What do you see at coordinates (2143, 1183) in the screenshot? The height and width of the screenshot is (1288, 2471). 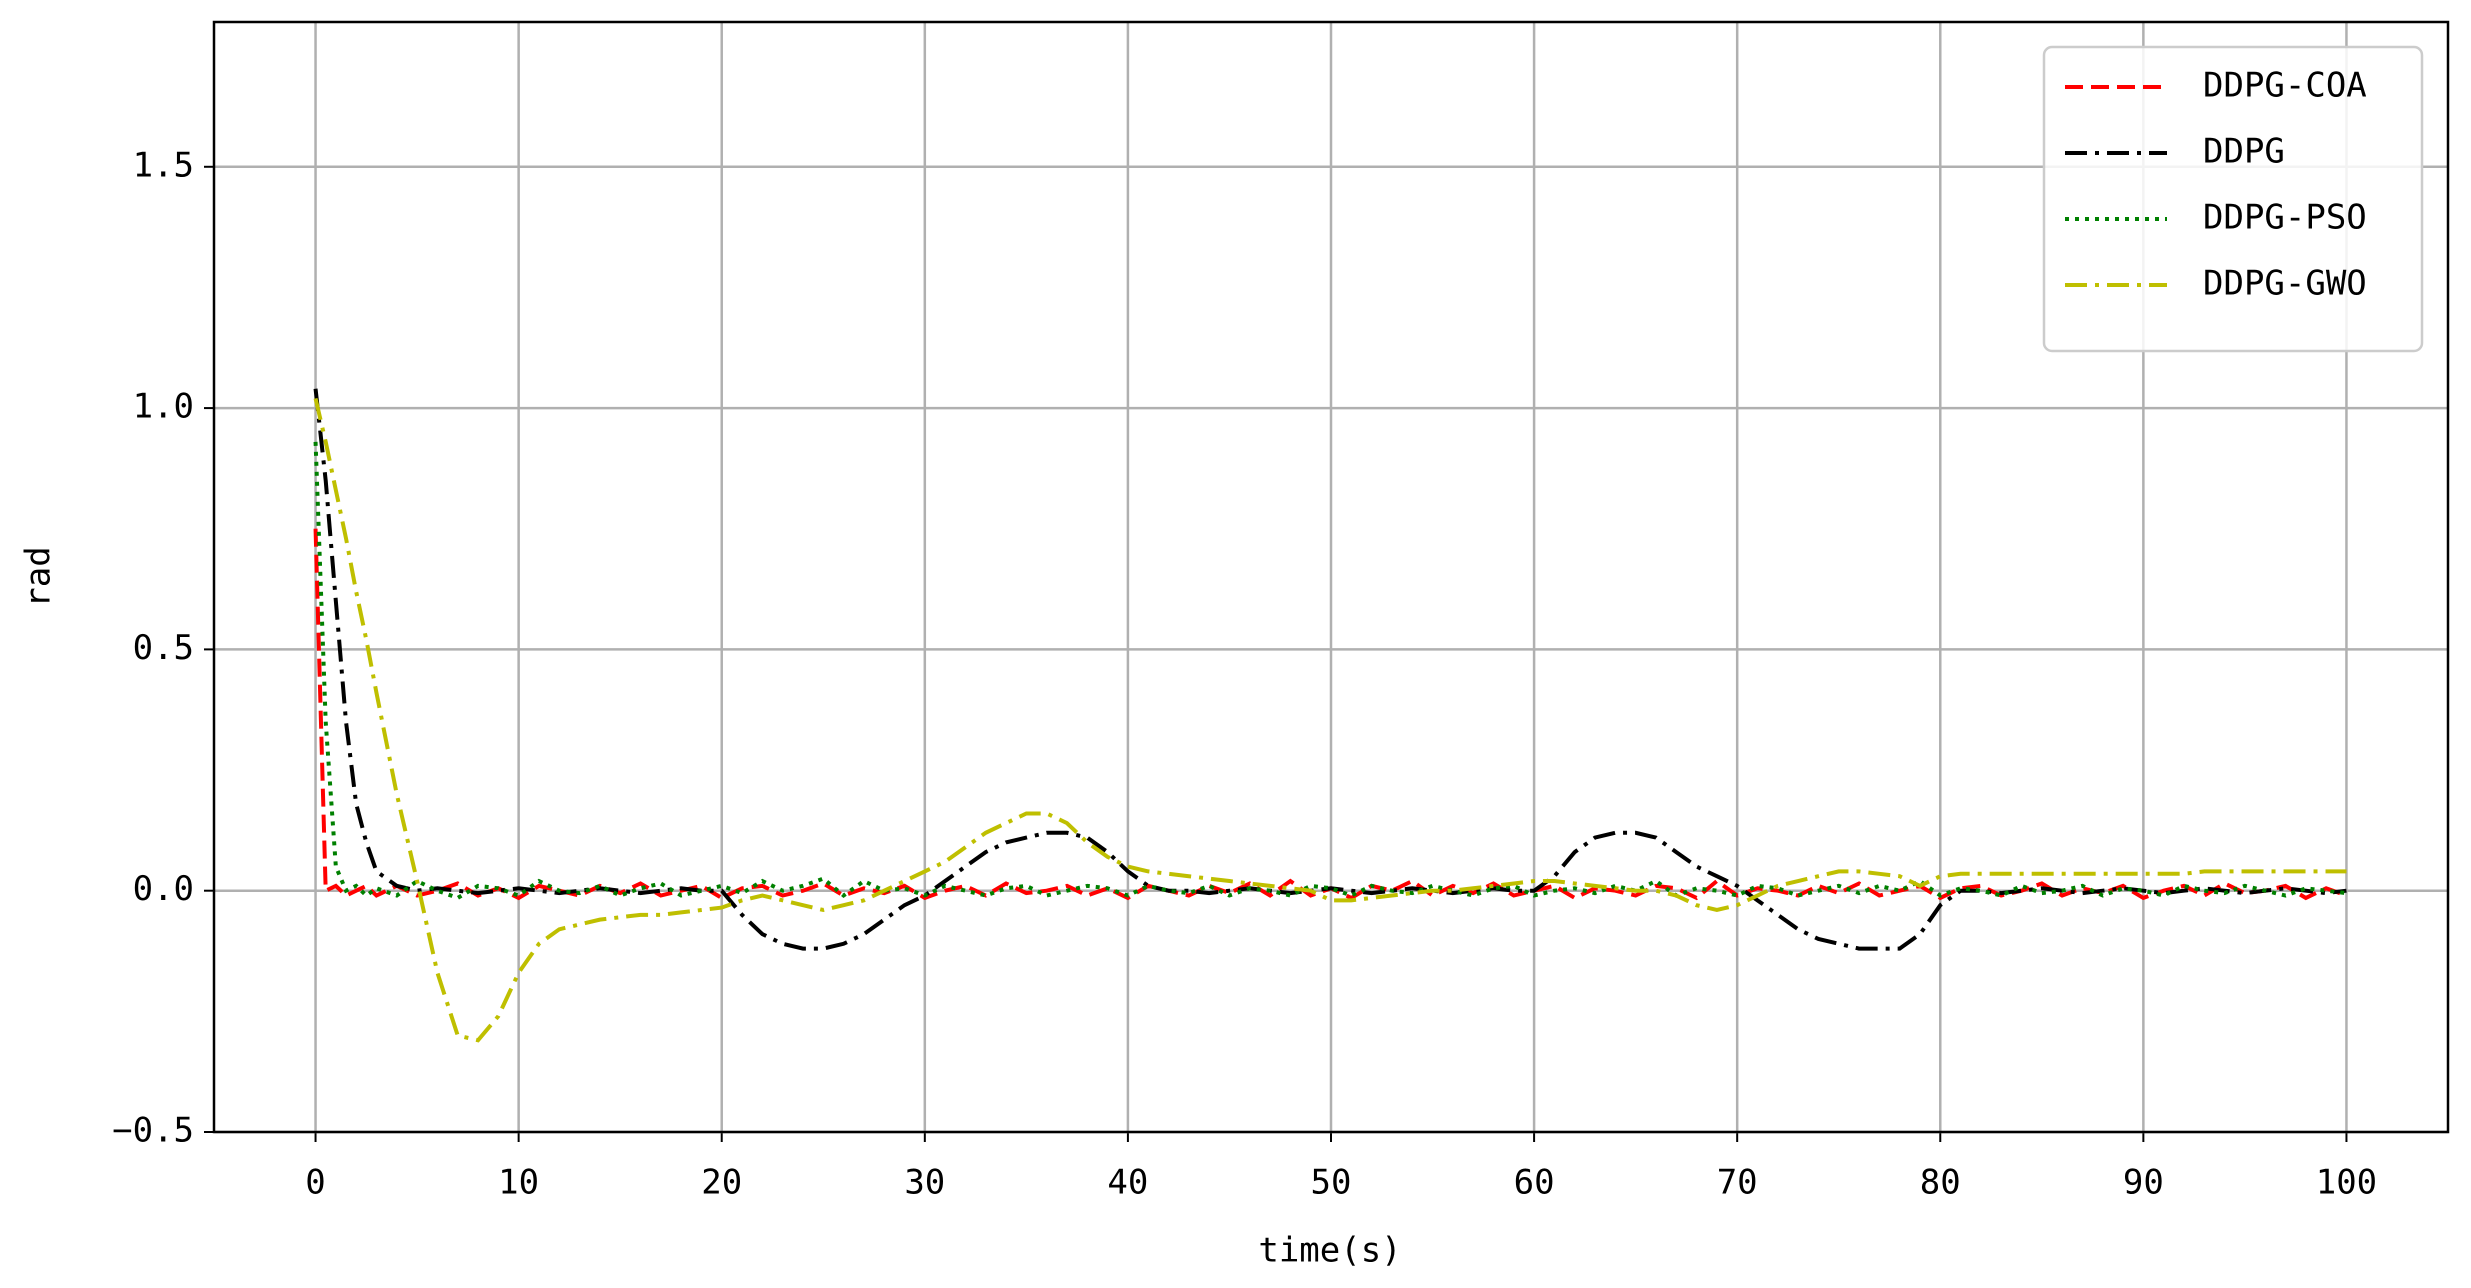 I see `x-tick-label: 90` at bounding box center [2143, 1183].